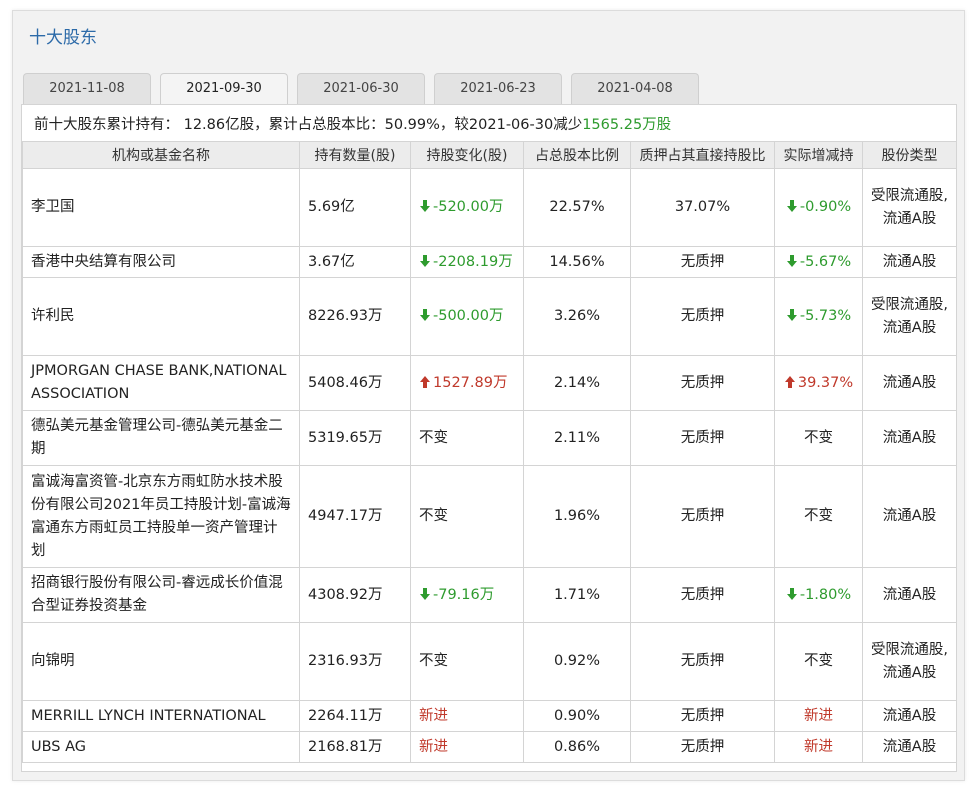 This screenshot has width=977, height=789. What do you see at coordinates (577, 594) in the screenshot?
I see `cell-ratio-text: 1.71%` at bounding box center [577, 594].